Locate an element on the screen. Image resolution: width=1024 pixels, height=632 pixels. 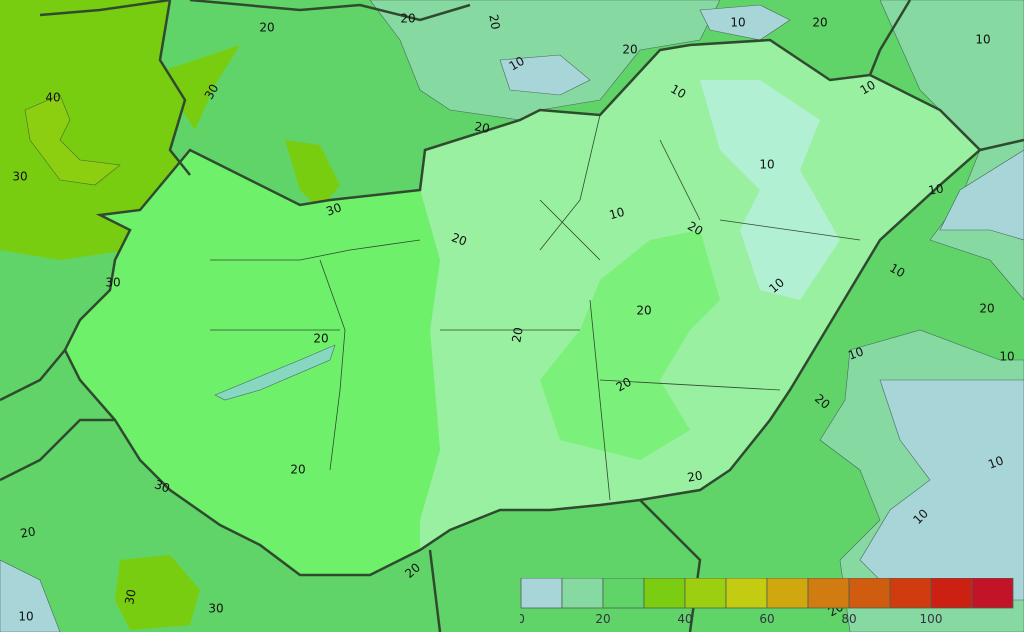
legend-colorbar: 0 20 40 60 80 100 is located at coordinates (767, 602).